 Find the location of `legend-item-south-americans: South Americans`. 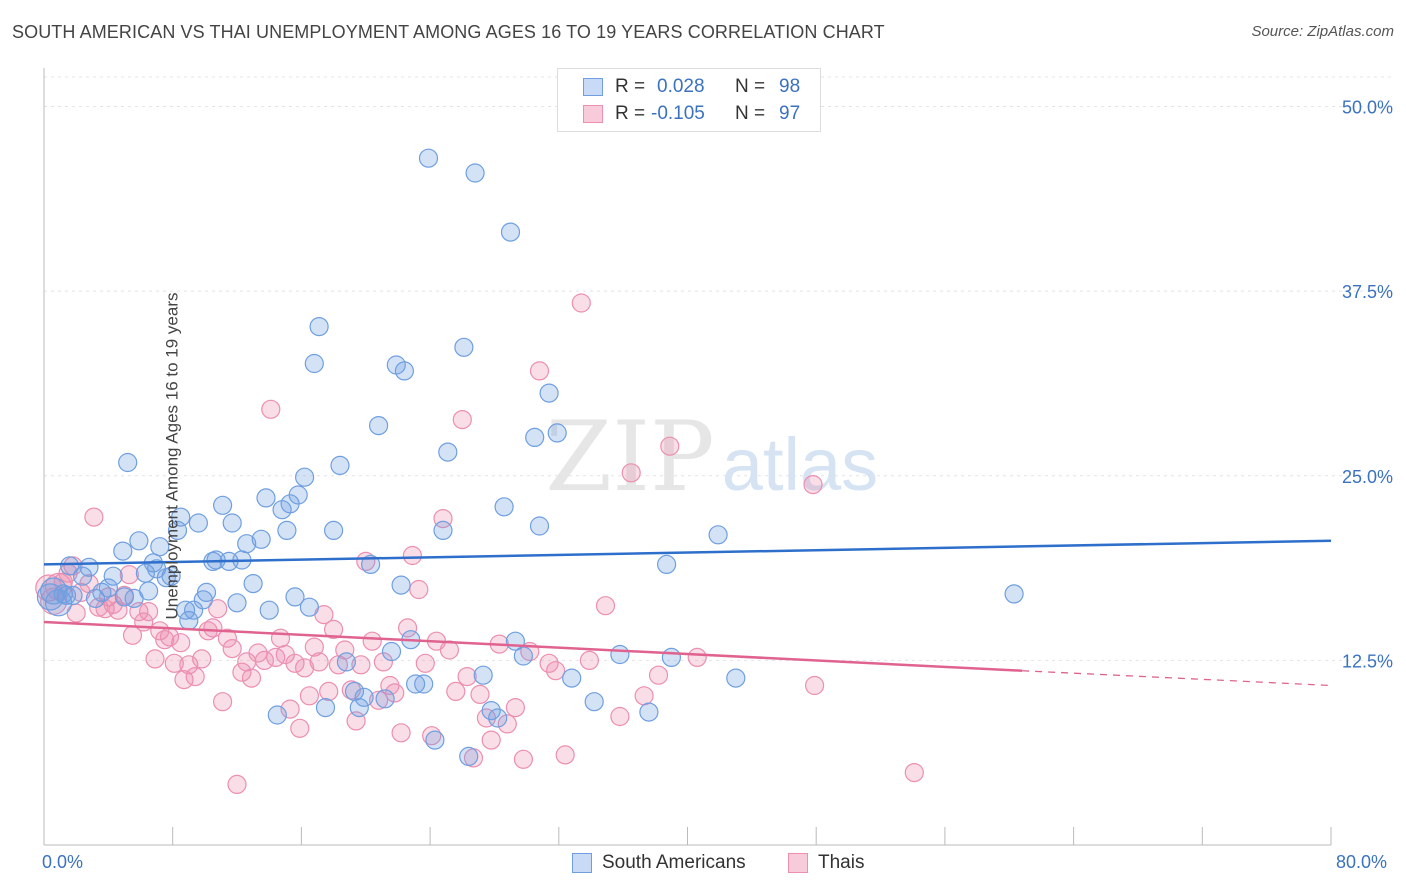

legend-item-south-americans: South Americans is located at coordinates (659, 863).